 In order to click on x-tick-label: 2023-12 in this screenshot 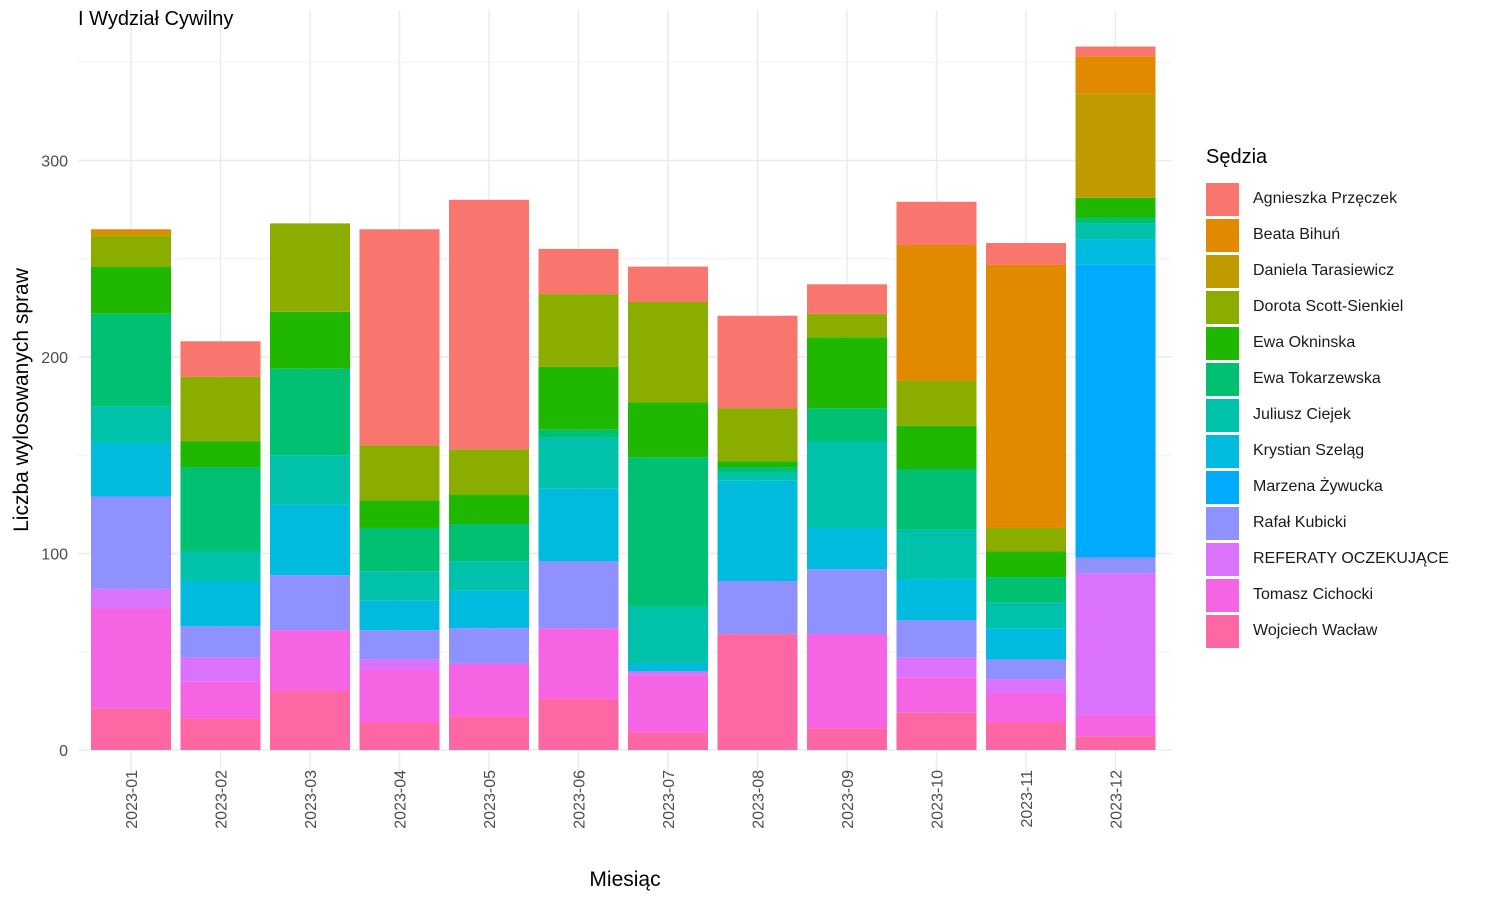, I will do `click(1117, 799)`.